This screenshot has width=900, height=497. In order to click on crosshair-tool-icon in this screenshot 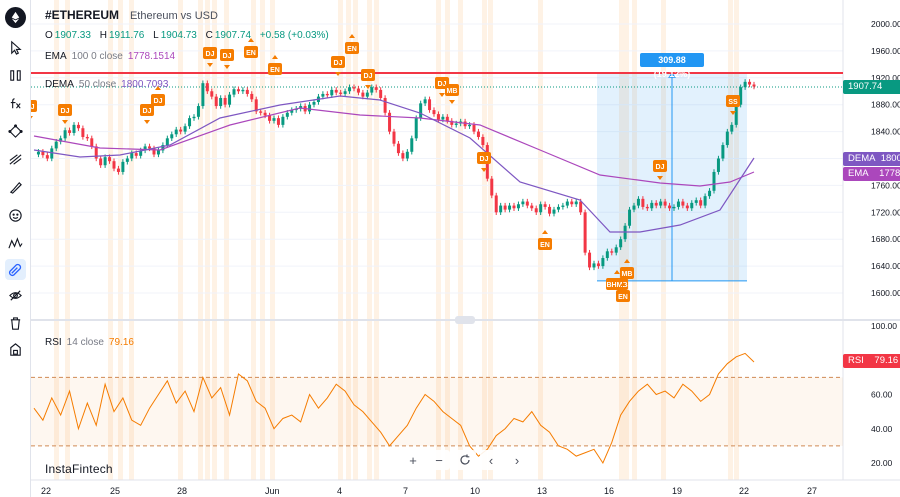, I will do `click(15, 47)`.